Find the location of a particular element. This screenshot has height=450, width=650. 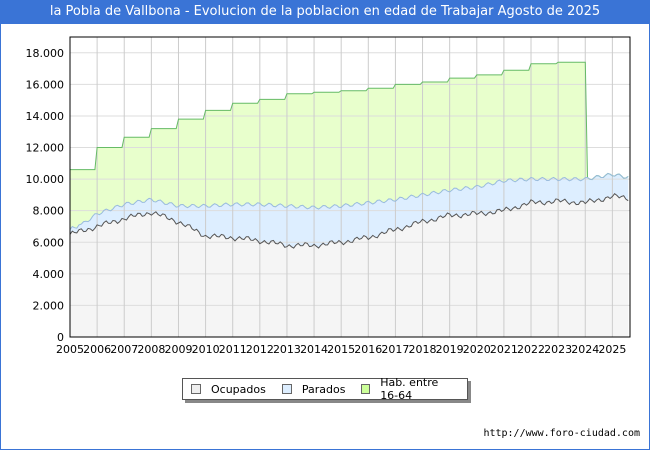

x-tick-label: 2014 is located at coordinates (314, 349).